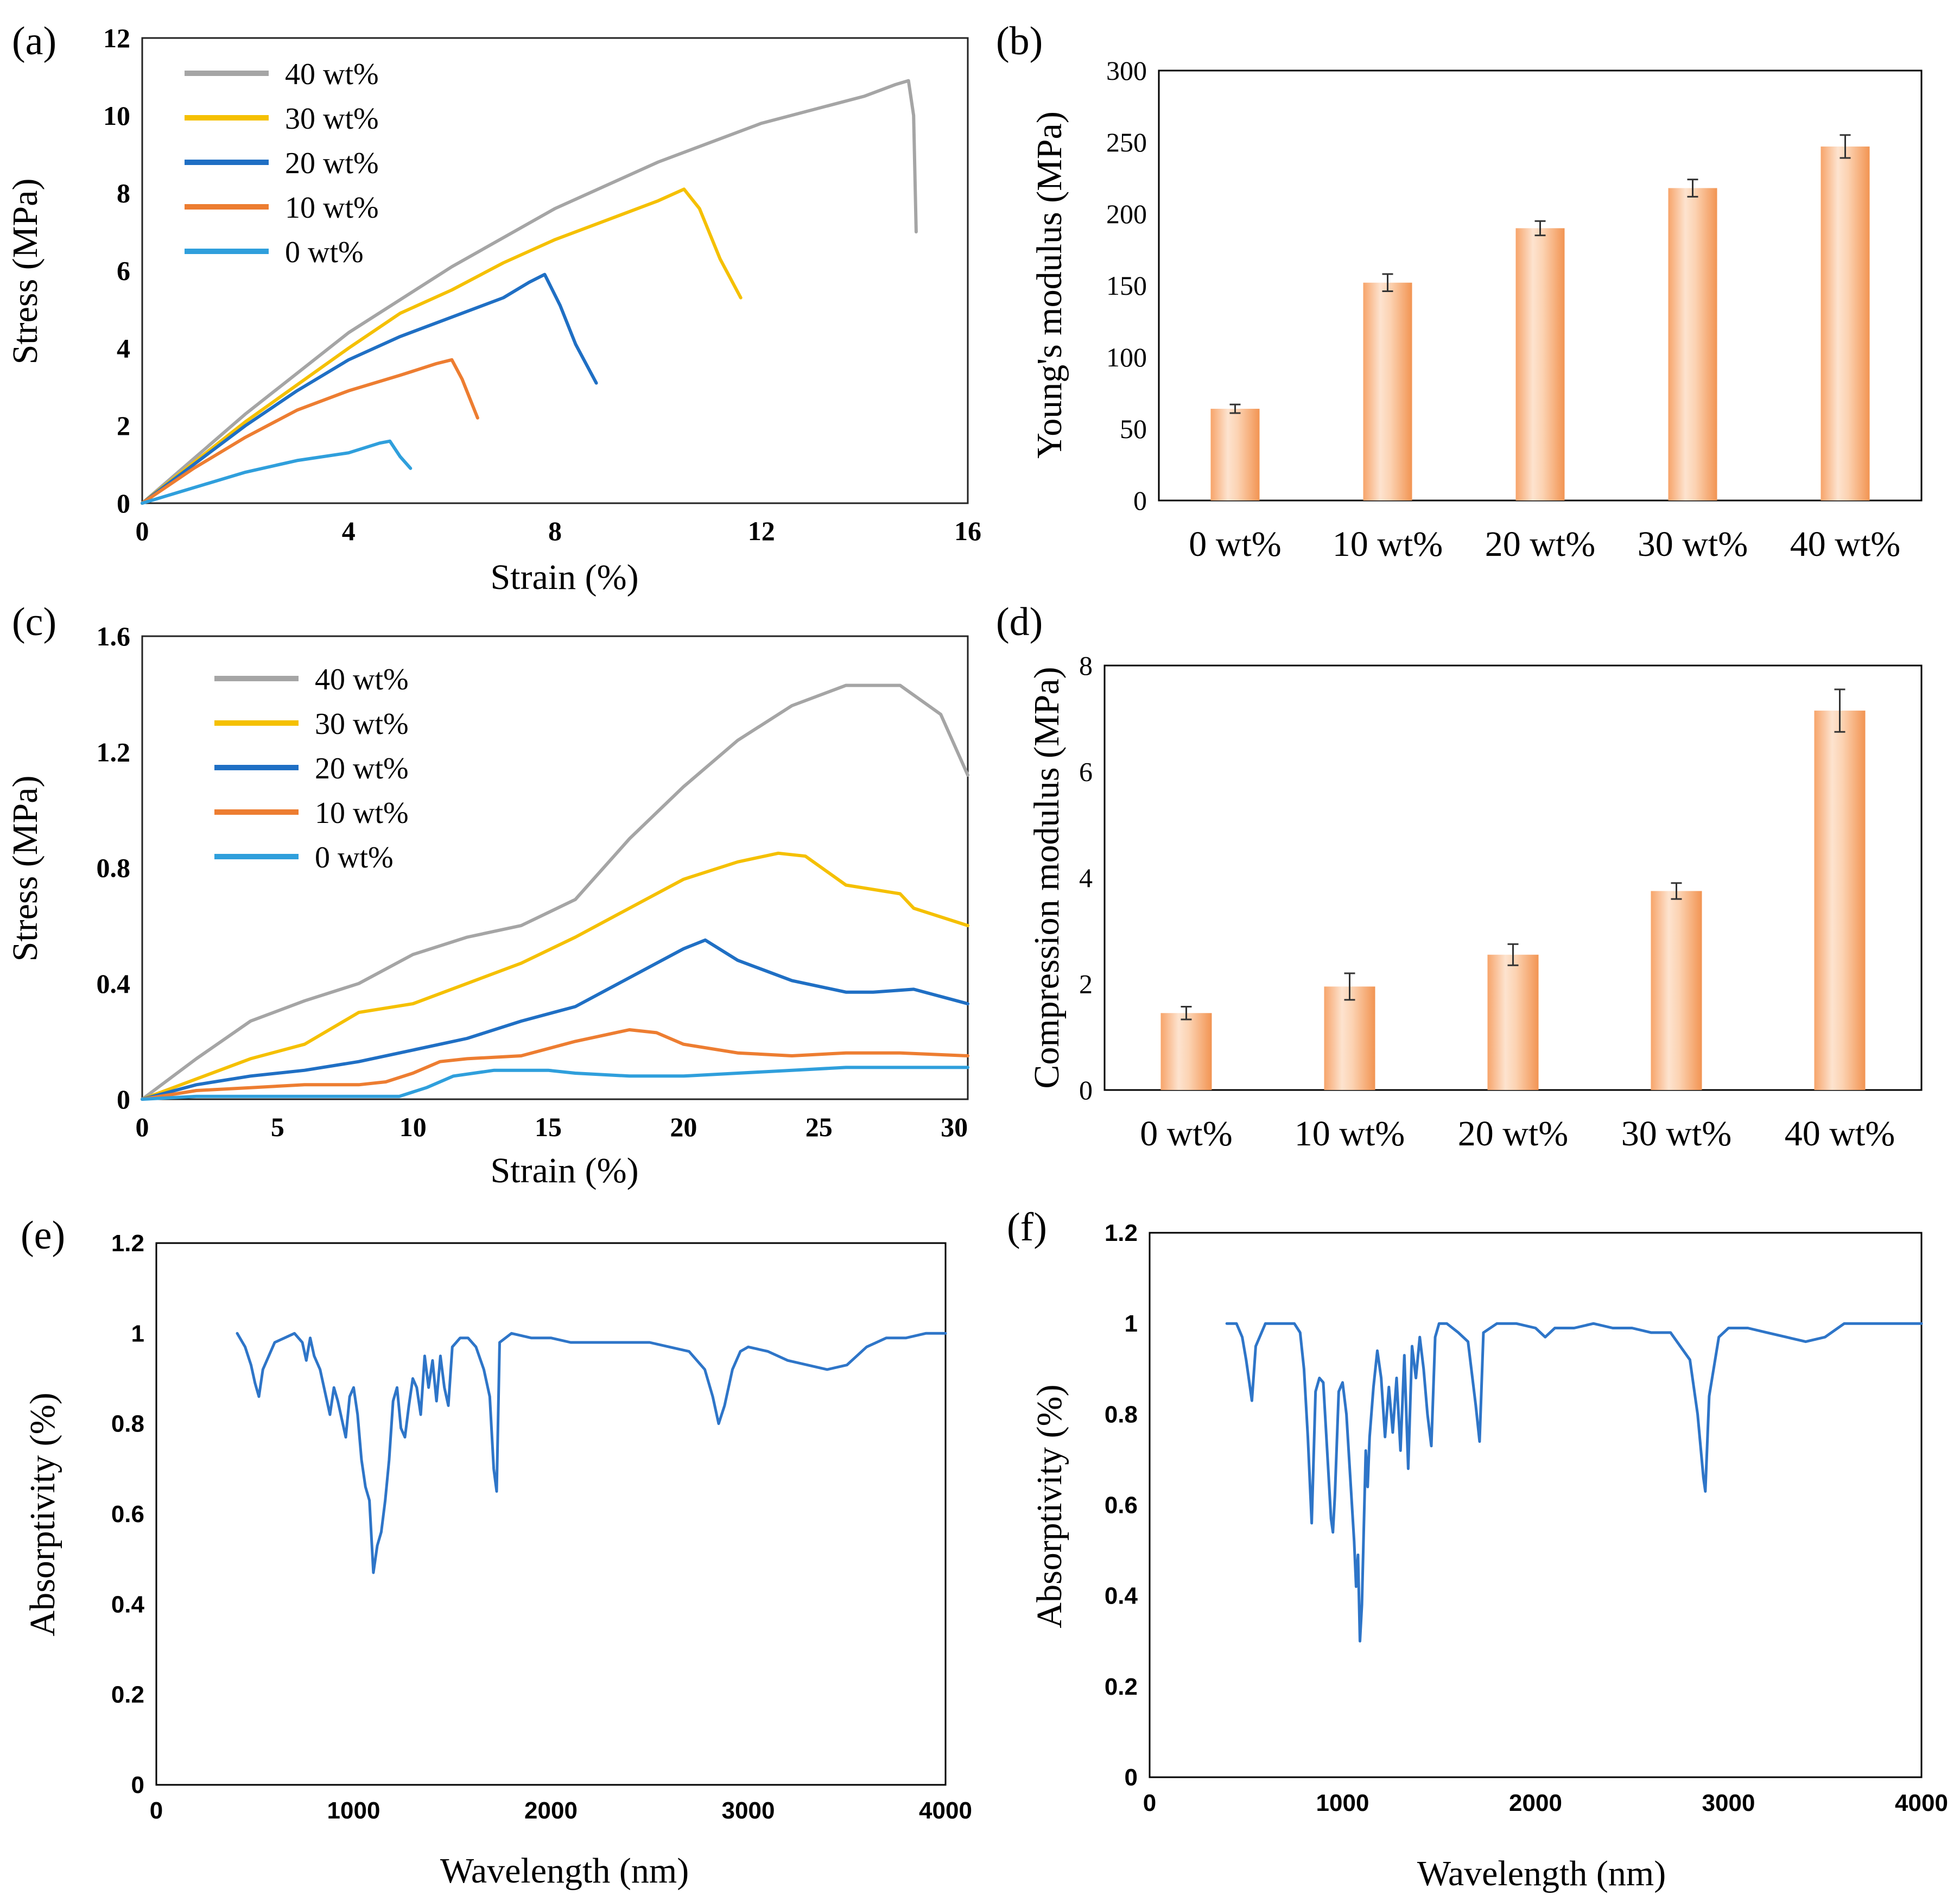  What do you see at coordinates (551, 1810) in the screenshot?
I see `x-tick-label: 2000` at bounding box center [551, 1810].